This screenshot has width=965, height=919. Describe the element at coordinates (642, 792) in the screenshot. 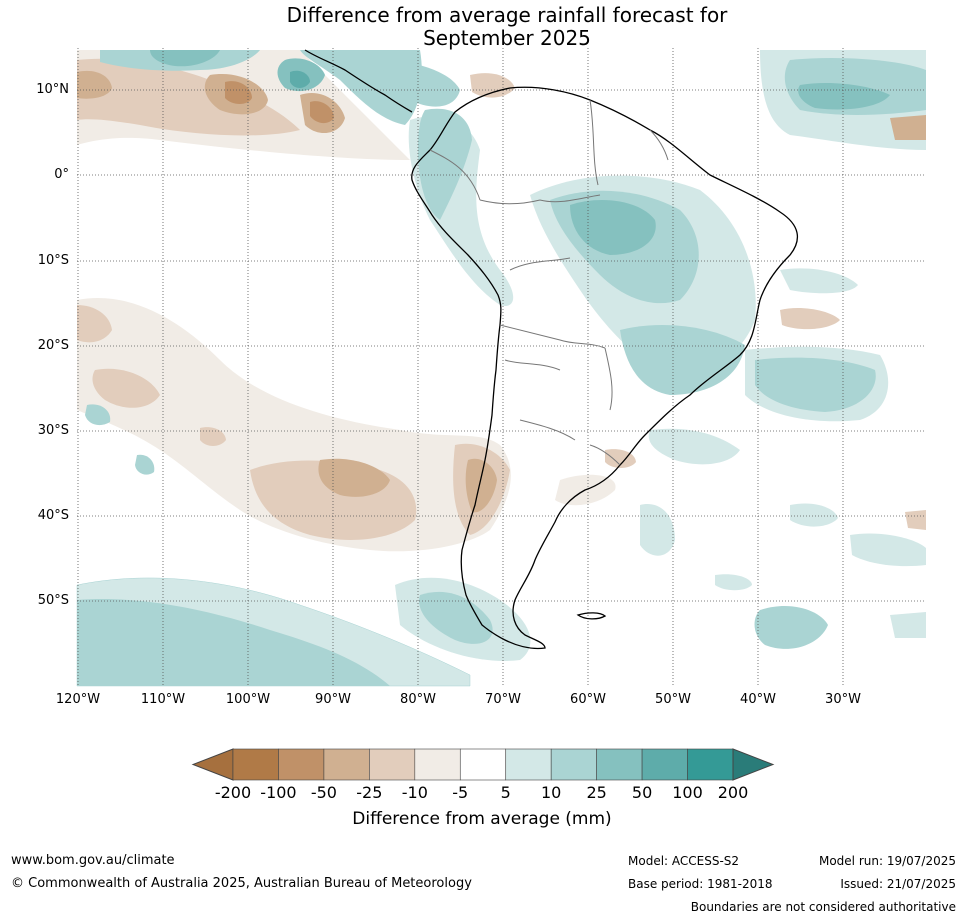

I see `colorbar-tick-label: 50` at that location.